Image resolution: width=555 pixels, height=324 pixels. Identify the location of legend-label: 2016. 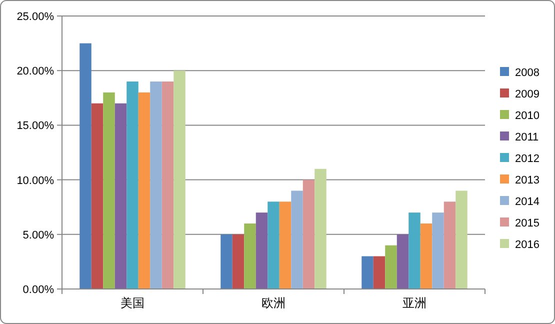
(527, 245).